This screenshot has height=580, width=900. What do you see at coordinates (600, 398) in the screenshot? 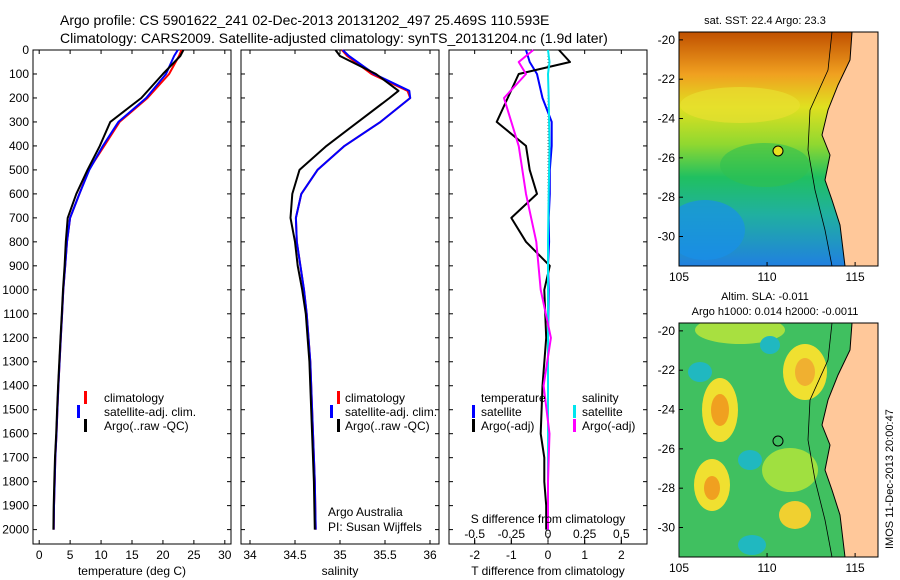
I see `legend-salinity-title: salinity` at bounding box center [600, 398].